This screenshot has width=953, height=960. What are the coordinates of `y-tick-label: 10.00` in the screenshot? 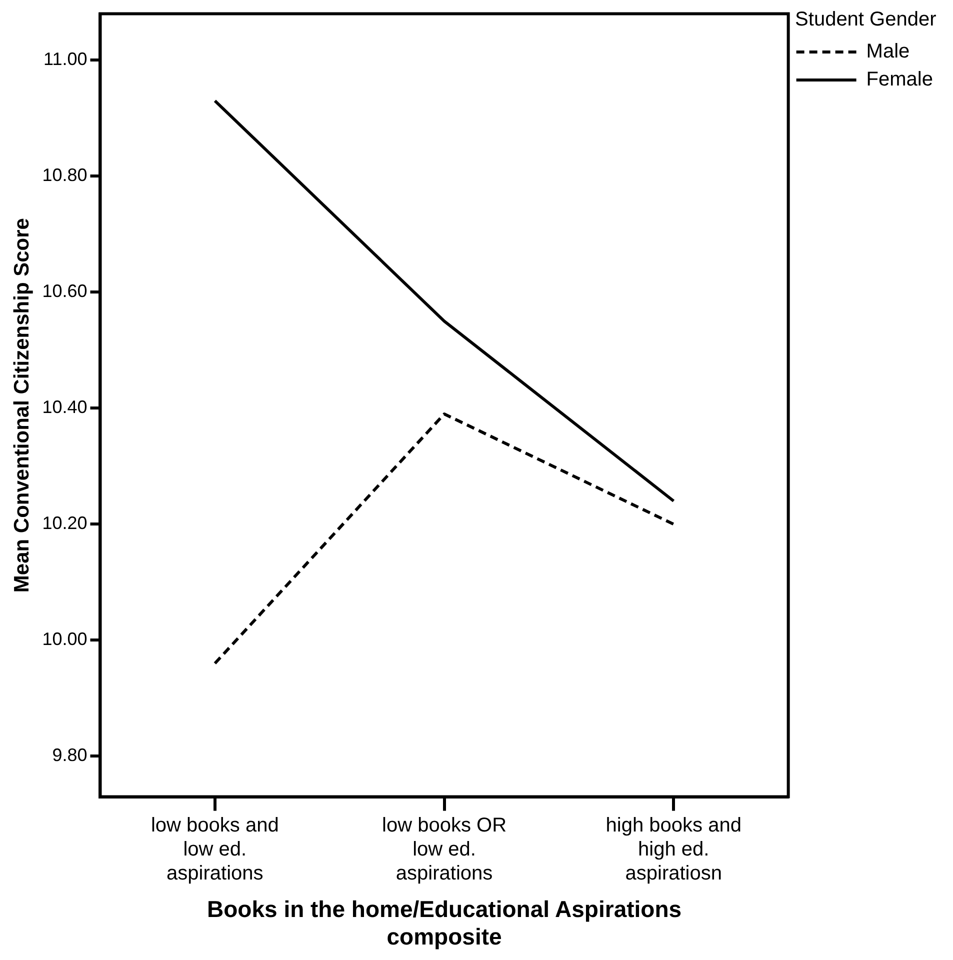 It's located at (65, 639).